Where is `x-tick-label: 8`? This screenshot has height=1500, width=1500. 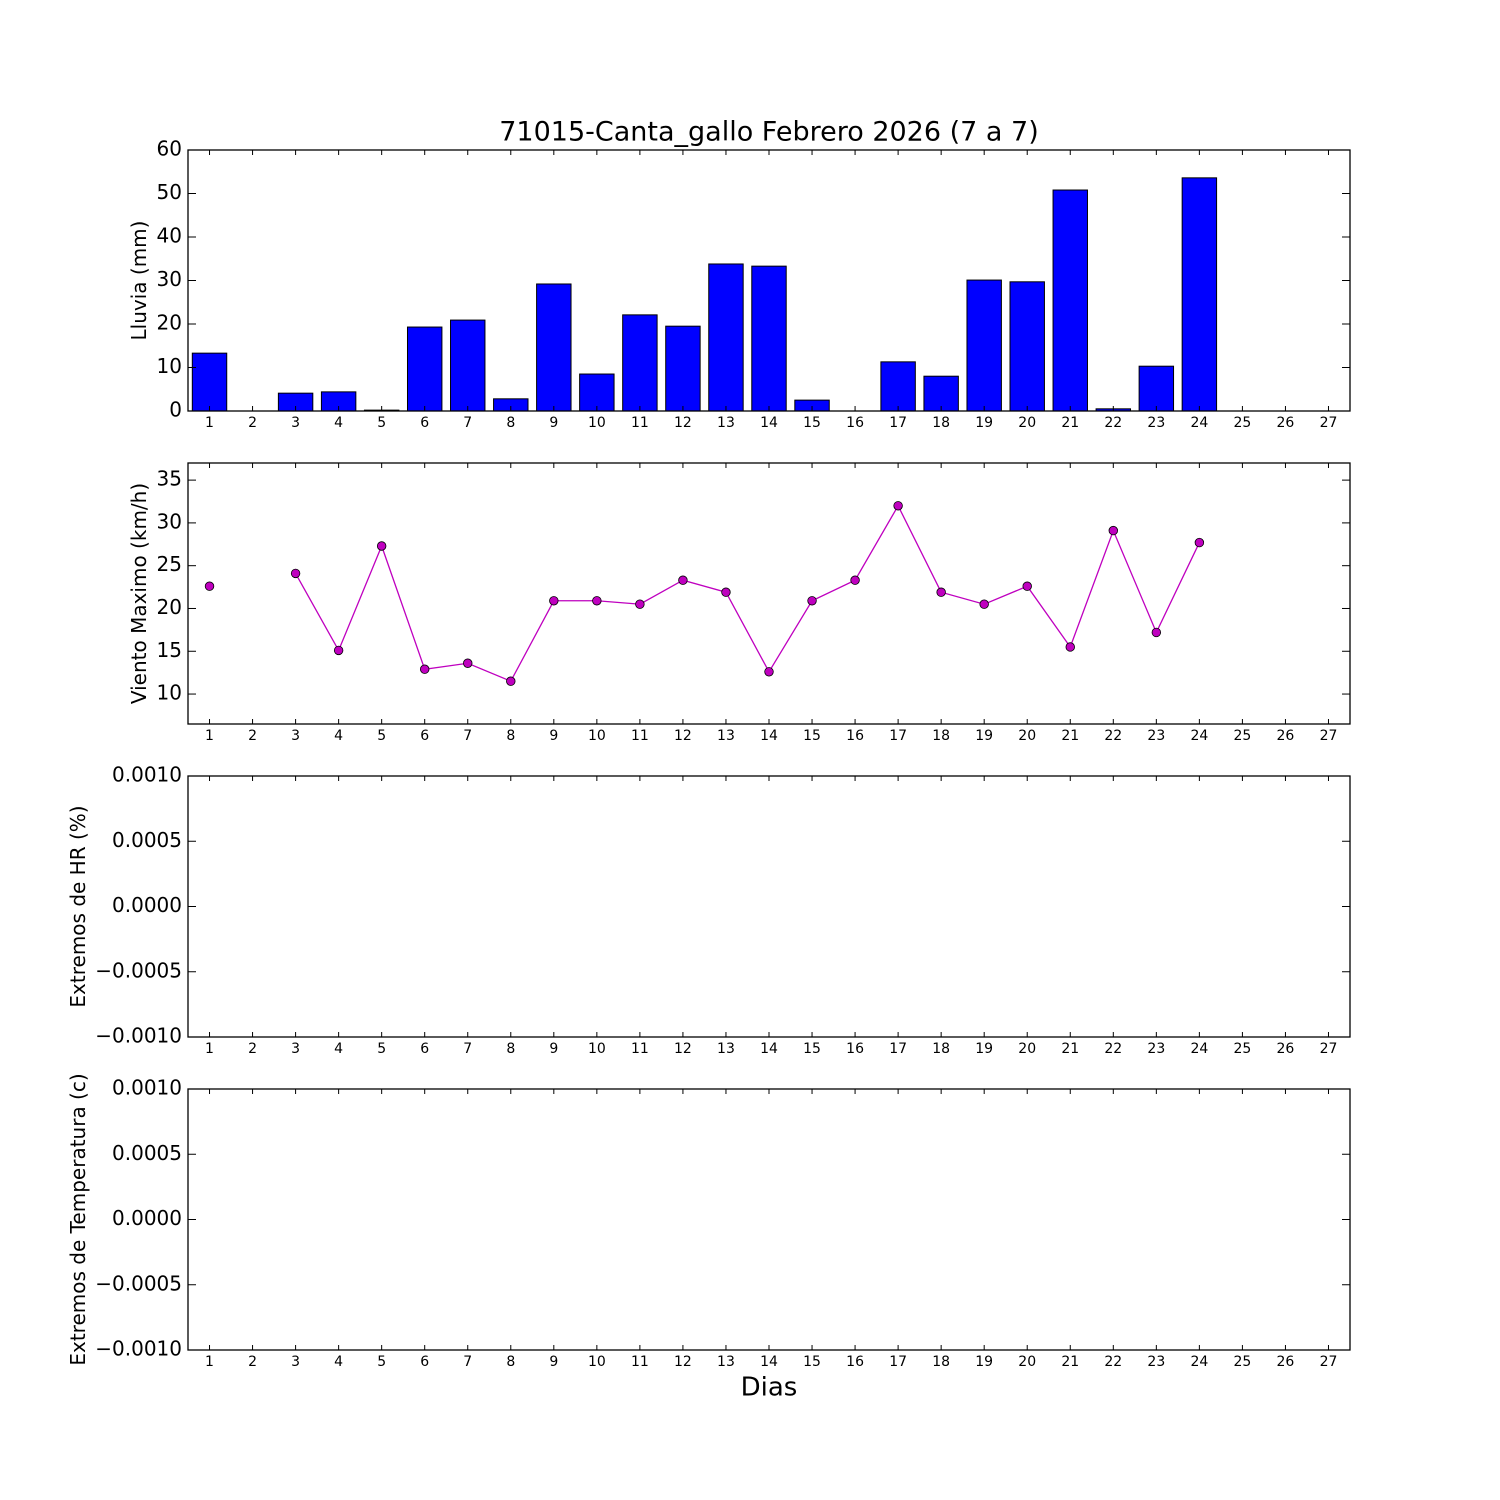
x-tick-label: 8 is located at coordinates (510, 736).